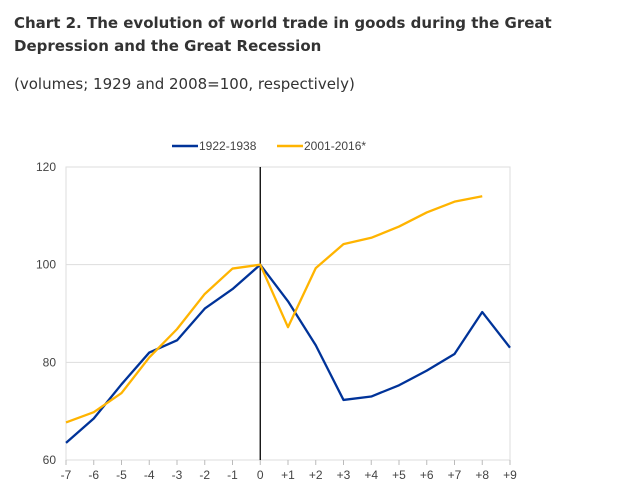 This screenshot has height=491, width=641. What do you see at coordinates (50, 460) in the screenshot?
I see `y-tick-label: 60` at bounding box center [50, 460].